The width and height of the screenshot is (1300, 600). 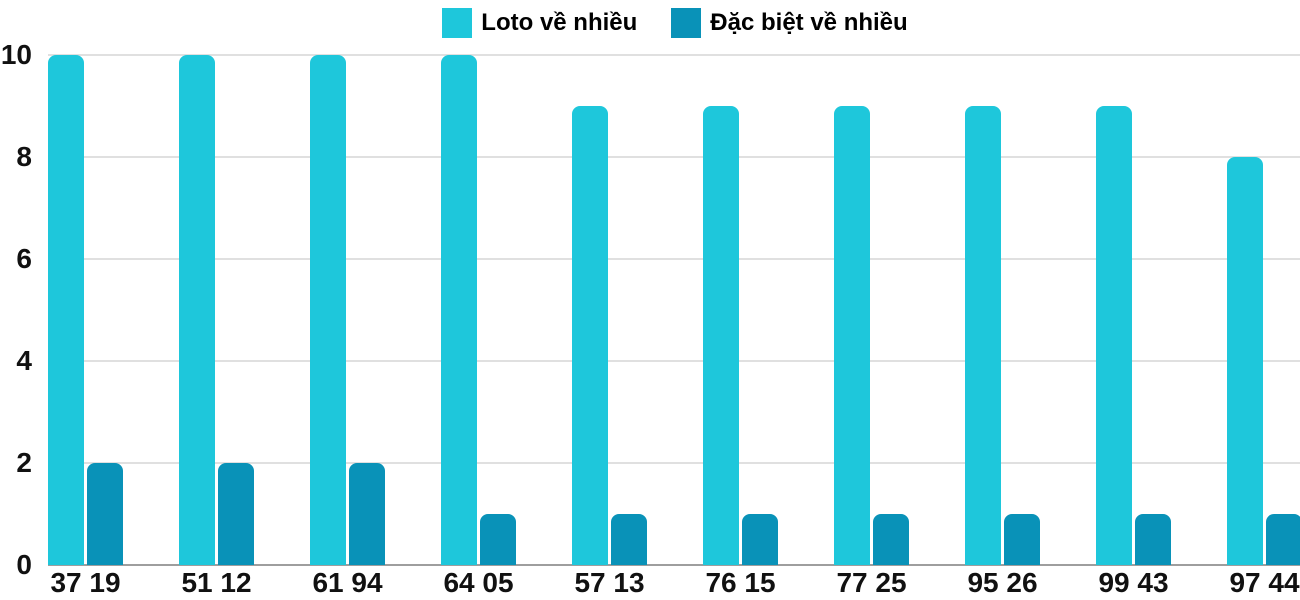 I want to click on bar--c-bi-t-v-nhi-u-77-25, so click(x=891, y=539).